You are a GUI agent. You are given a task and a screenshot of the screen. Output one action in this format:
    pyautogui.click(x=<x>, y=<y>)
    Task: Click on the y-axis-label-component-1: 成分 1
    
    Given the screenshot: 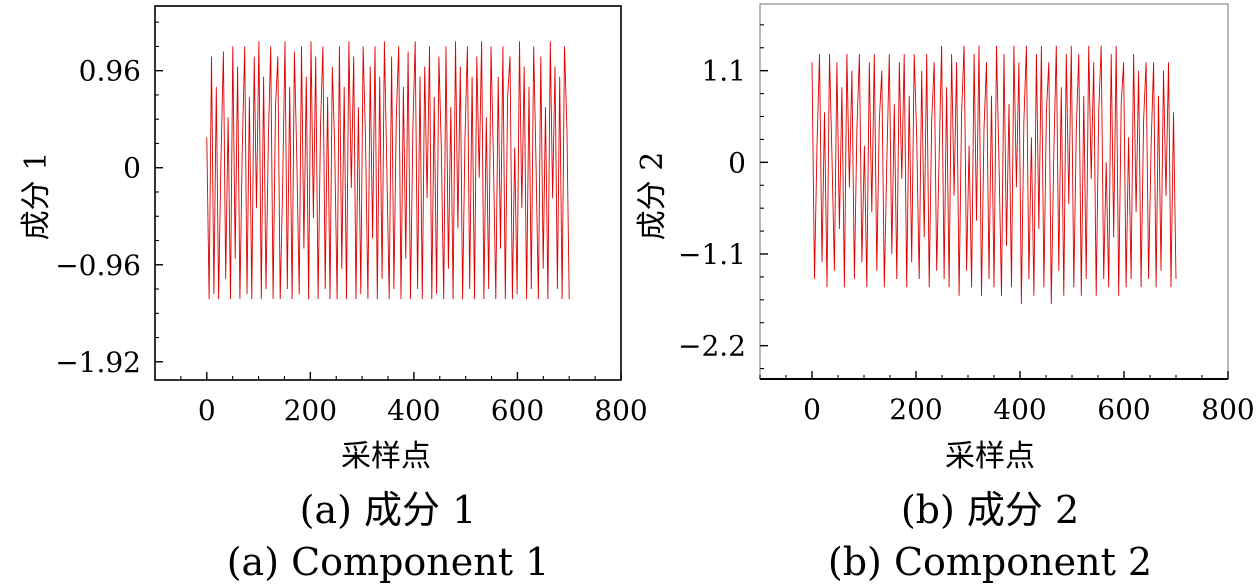 What is the action you would take?
    pyautogui.click(x=36, y=196)
    